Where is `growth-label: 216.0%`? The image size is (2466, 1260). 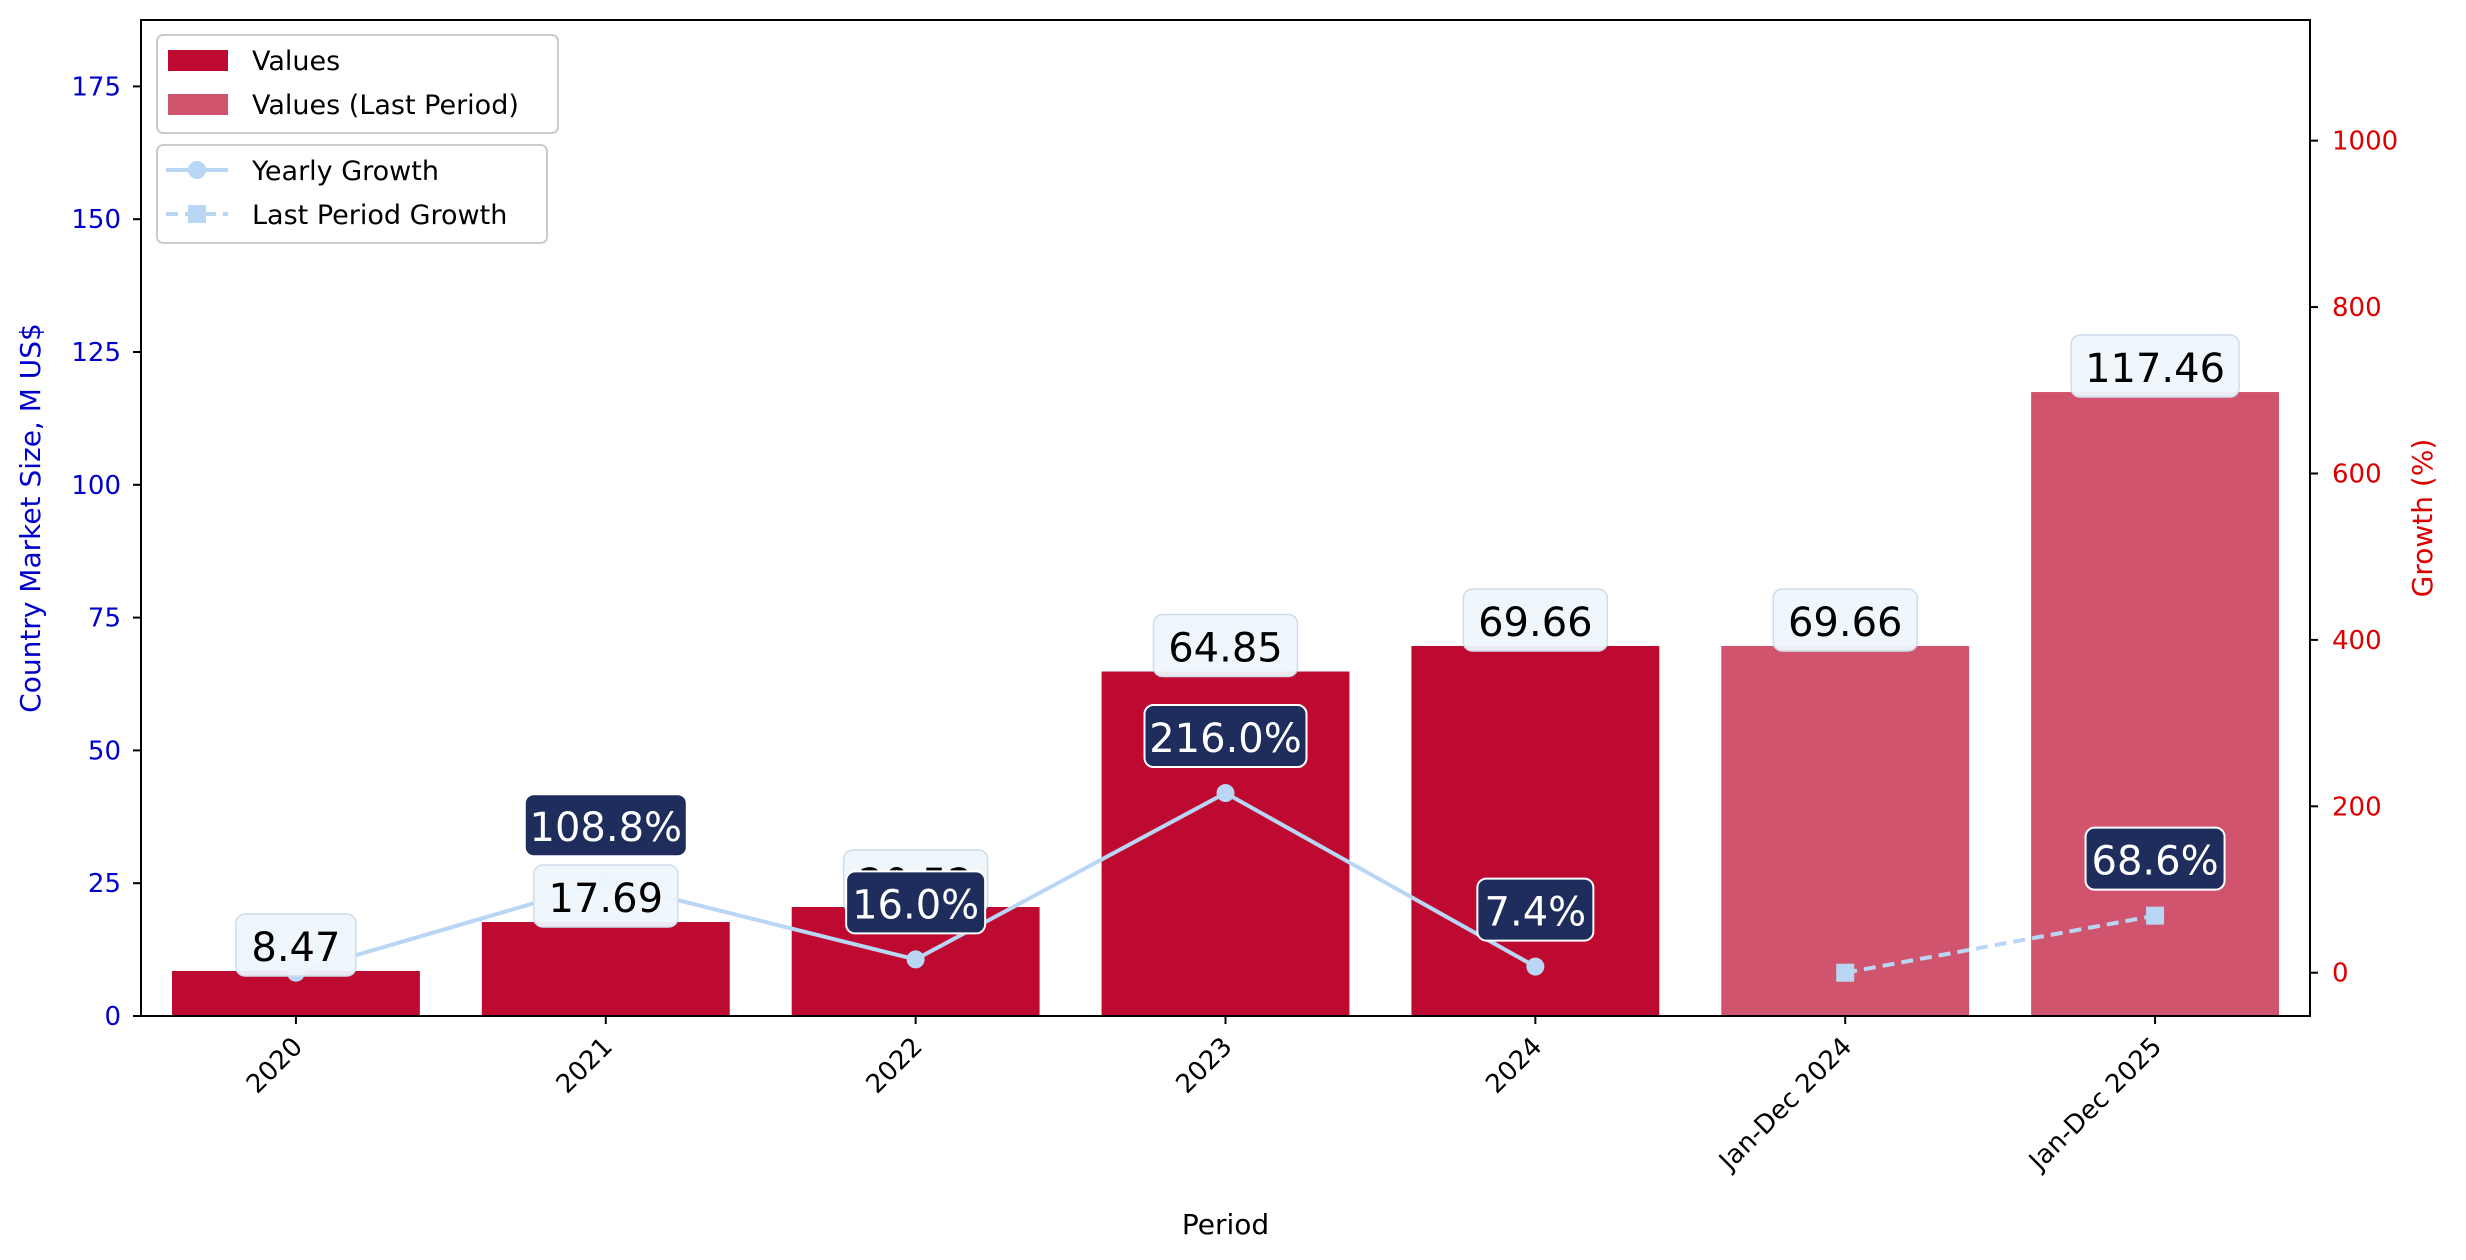
growth-label: 216.0% is located at coordinates (1225, 739).